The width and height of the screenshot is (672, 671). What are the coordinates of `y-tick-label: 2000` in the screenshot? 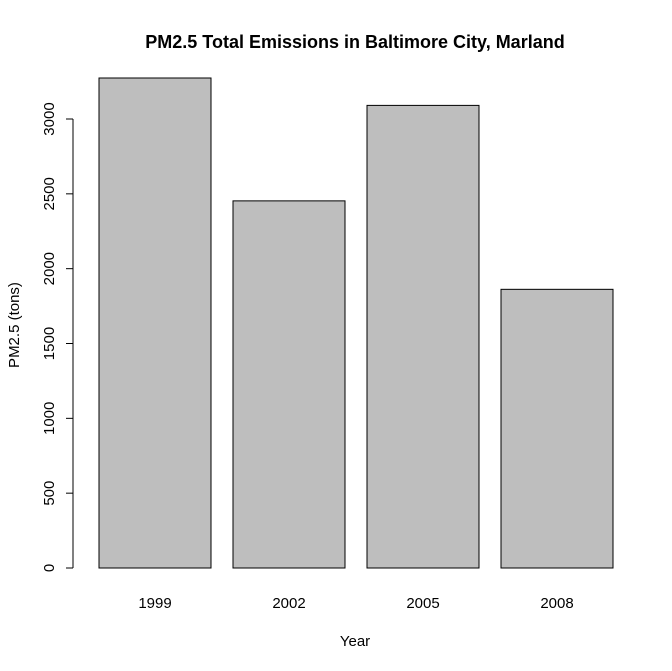 It's located at (49, 268).